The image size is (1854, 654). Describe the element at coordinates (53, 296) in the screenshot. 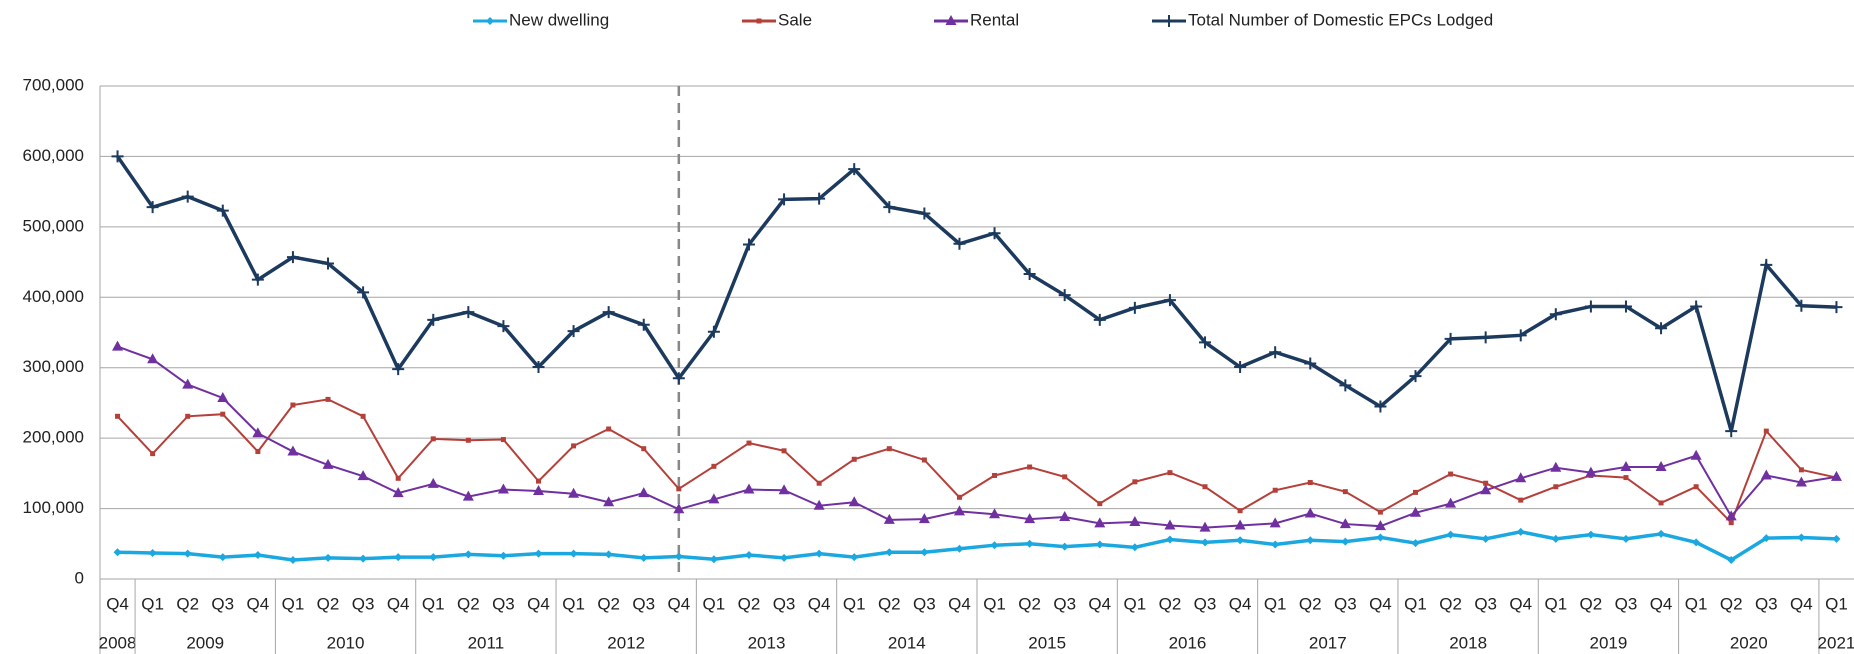

I see `y-tick-label: 400,000` at that location.